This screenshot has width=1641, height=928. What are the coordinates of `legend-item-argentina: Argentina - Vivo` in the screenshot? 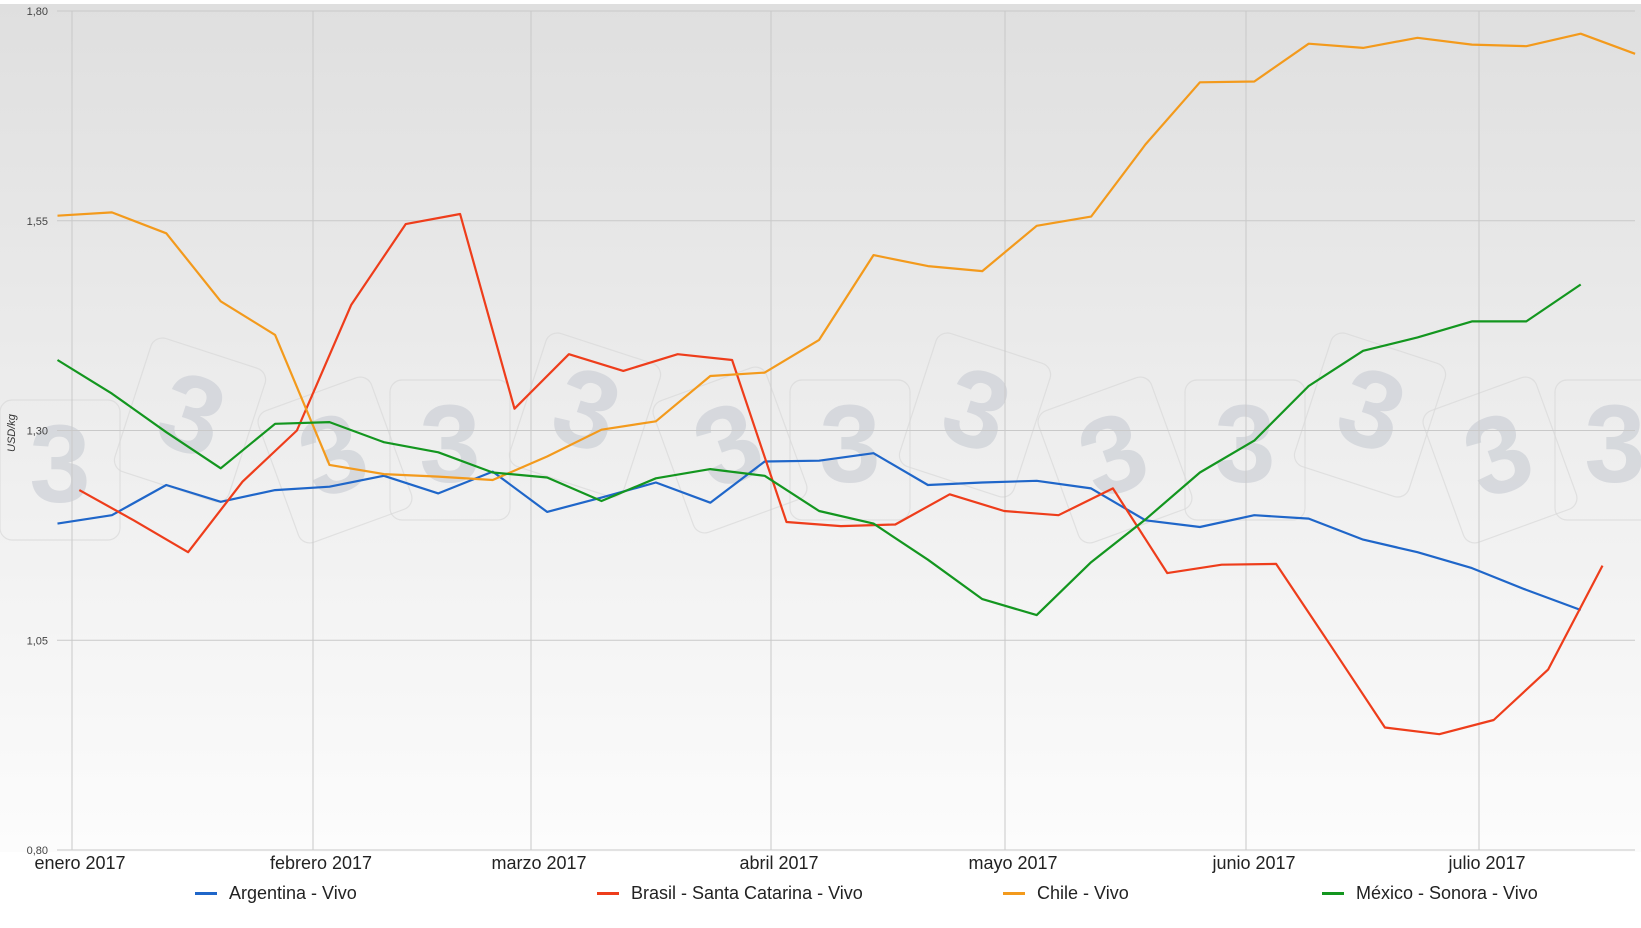 It's located at (276, 893).